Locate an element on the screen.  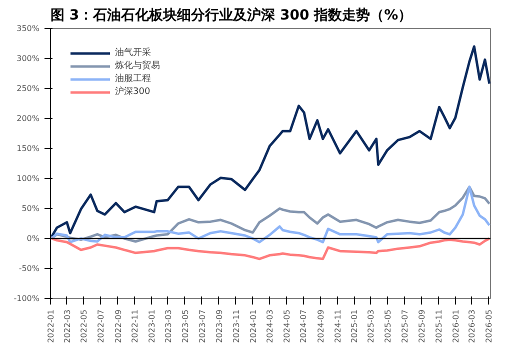
y-tick-label: 350% is located at coordinates (28, 28).